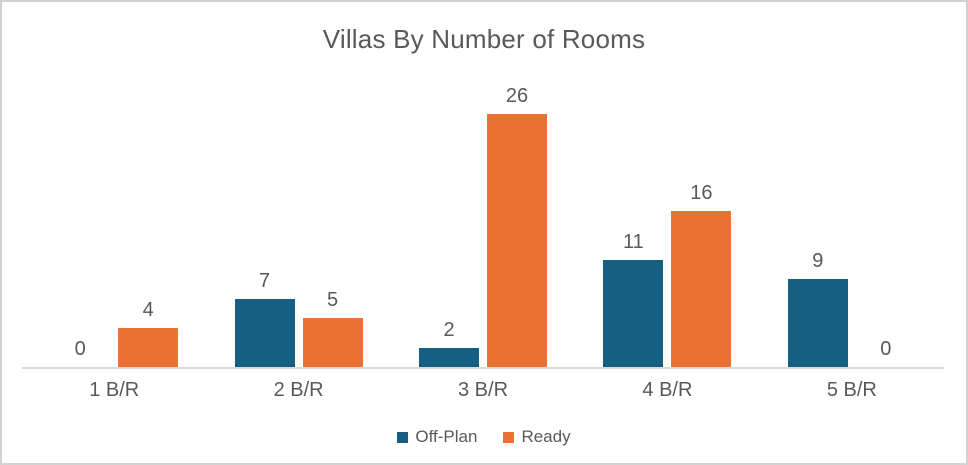 This screenshot has height=465, width=968. I want to click on bar-value-label: 11, so click(633, 242).